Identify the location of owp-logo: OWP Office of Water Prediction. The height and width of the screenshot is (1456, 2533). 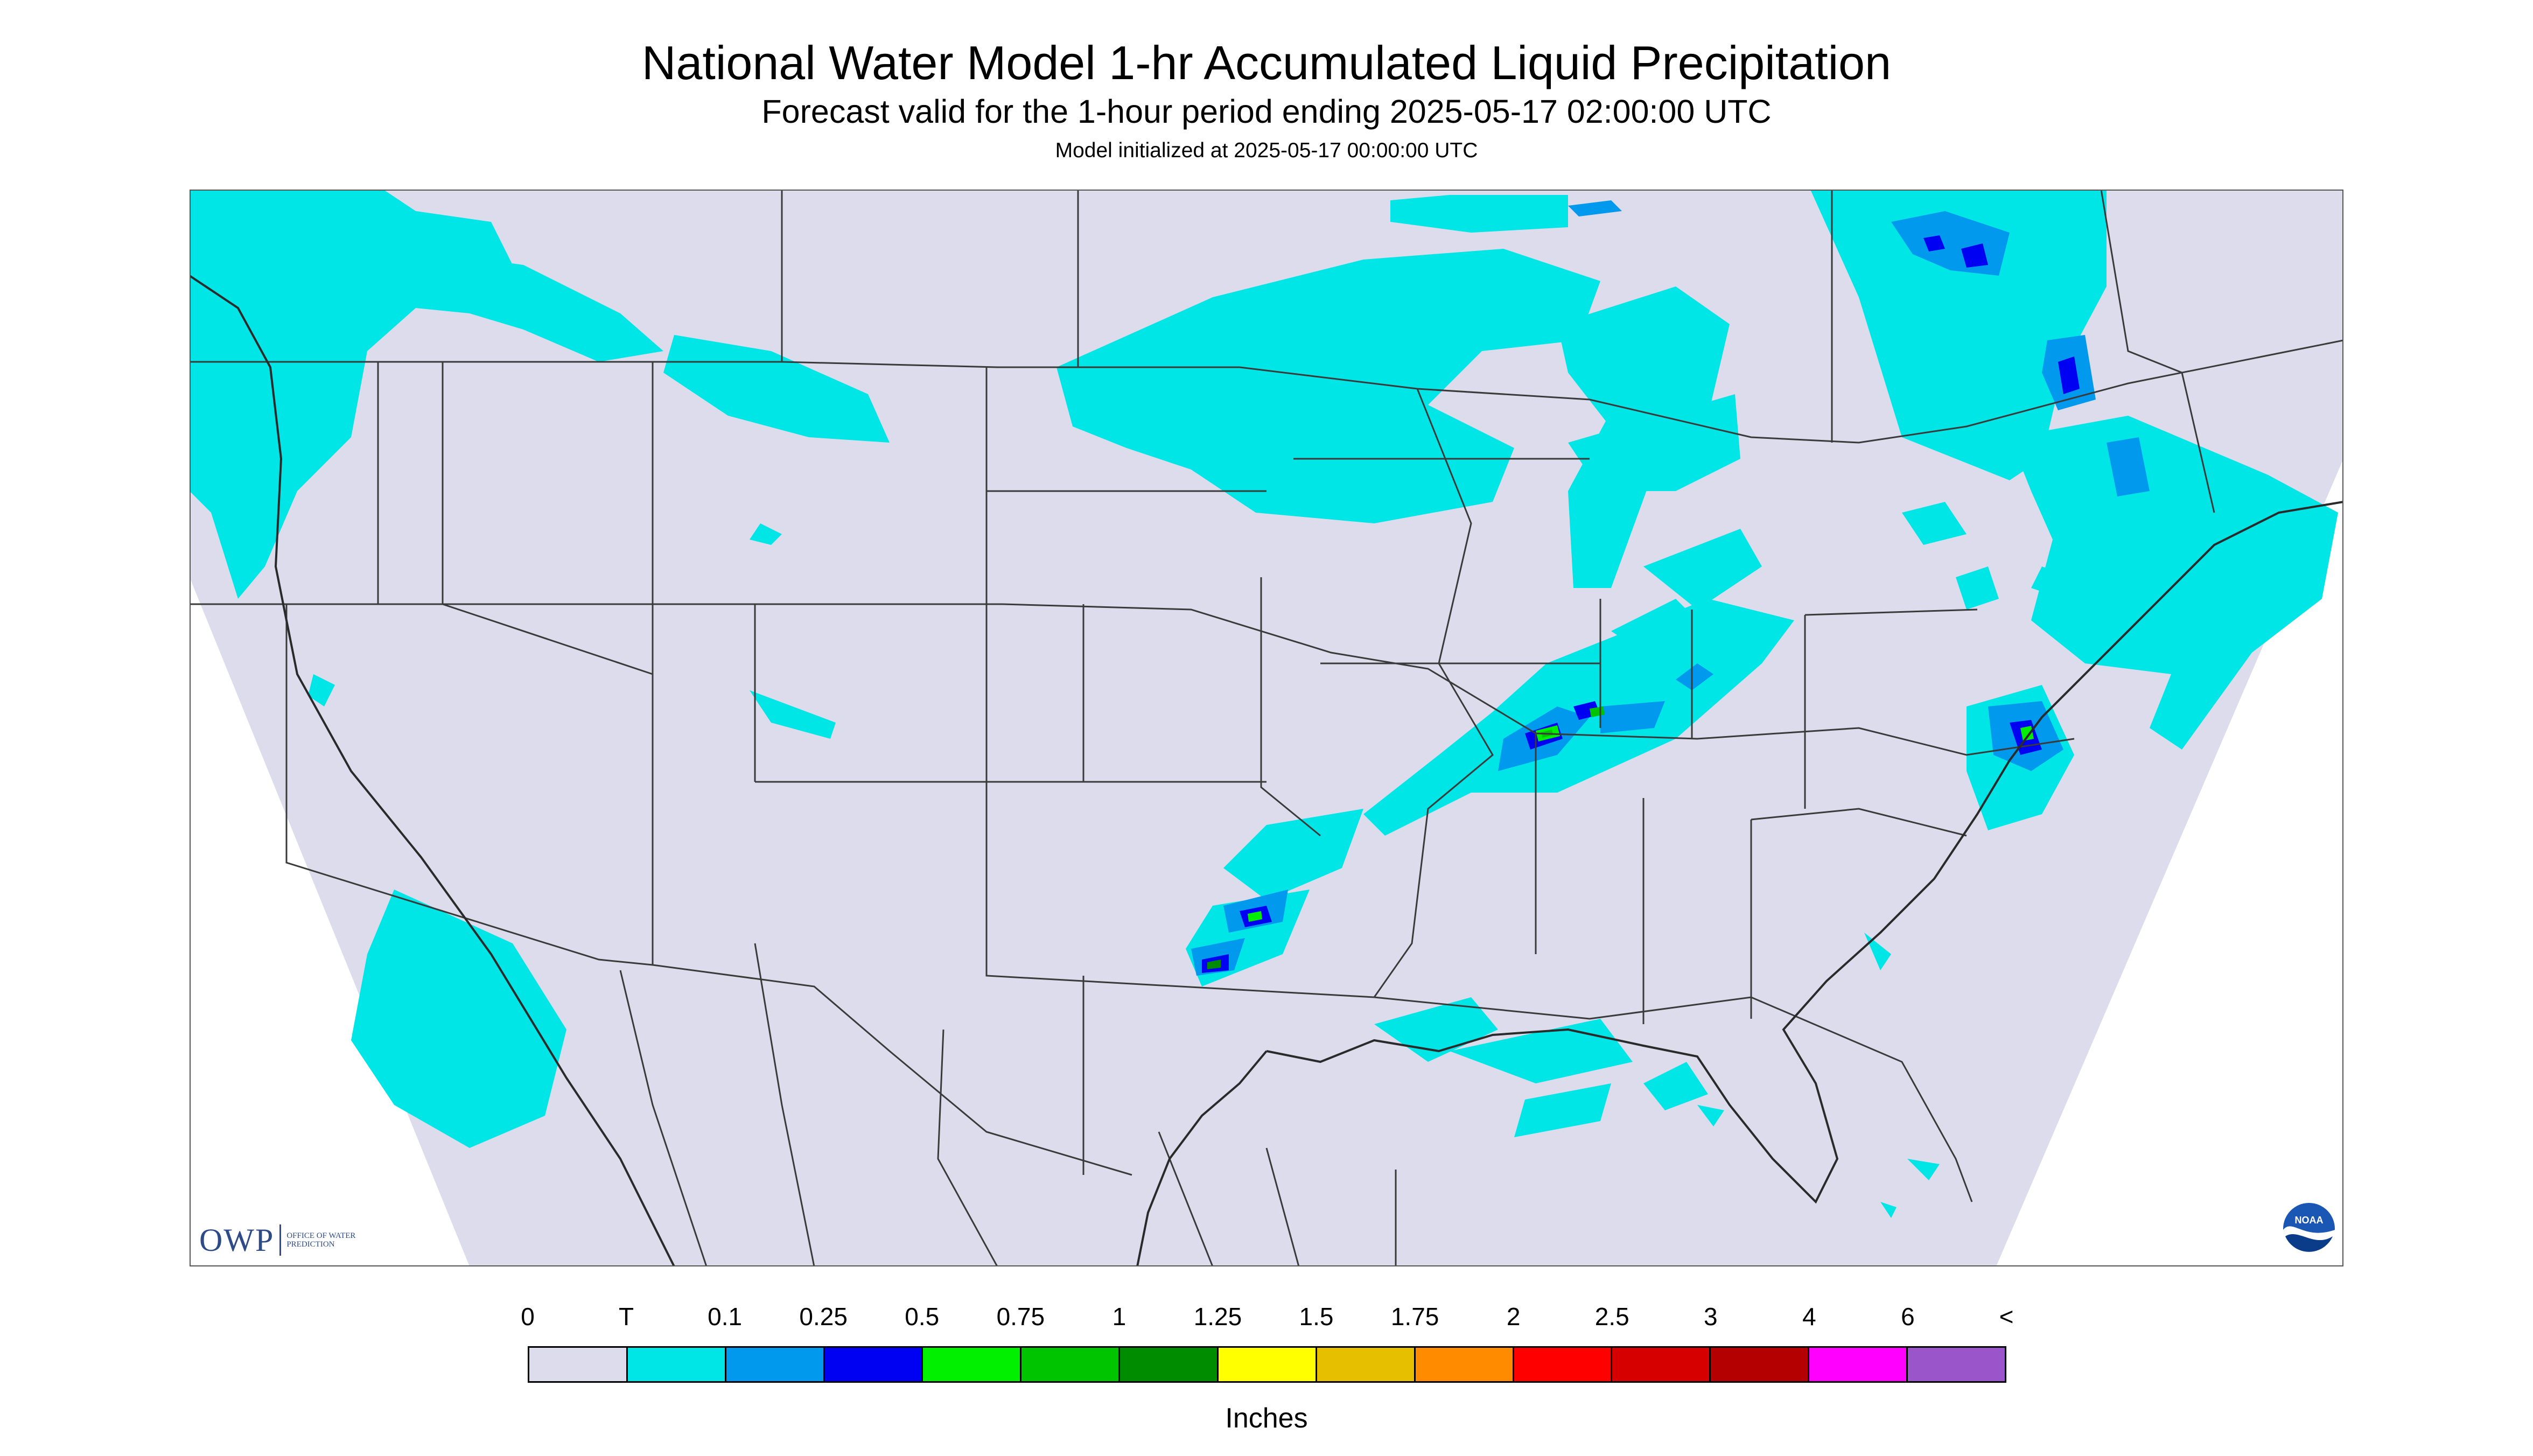
(281, 1240).